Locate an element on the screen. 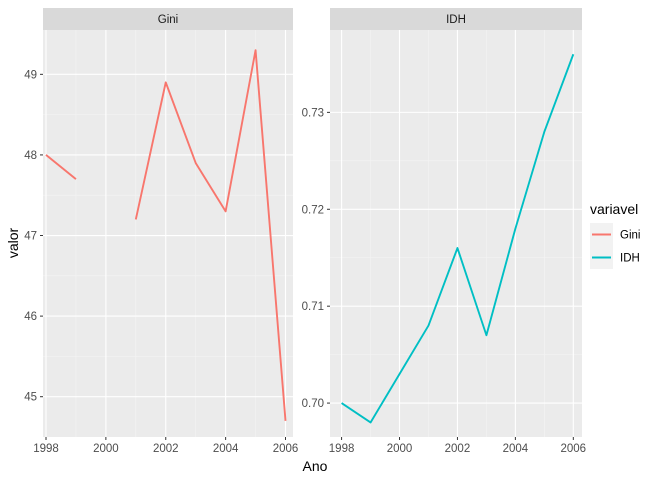 This screenshot has width=672, height=480. facet-strip-label: Gini is located at coordinates (168, 20).